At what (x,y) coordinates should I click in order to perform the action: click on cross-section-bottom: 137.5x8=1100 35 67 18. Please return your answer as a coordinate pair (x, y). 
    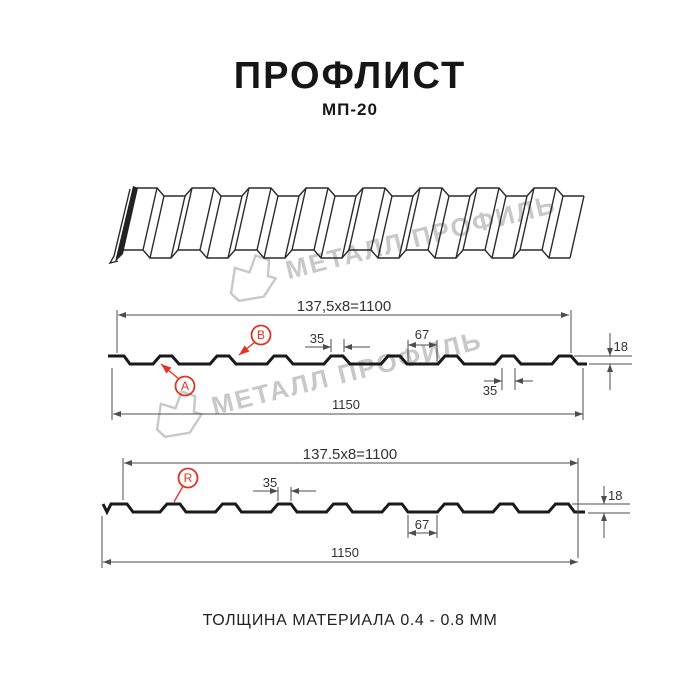
    Looking at the image, I should click on (365, 507).